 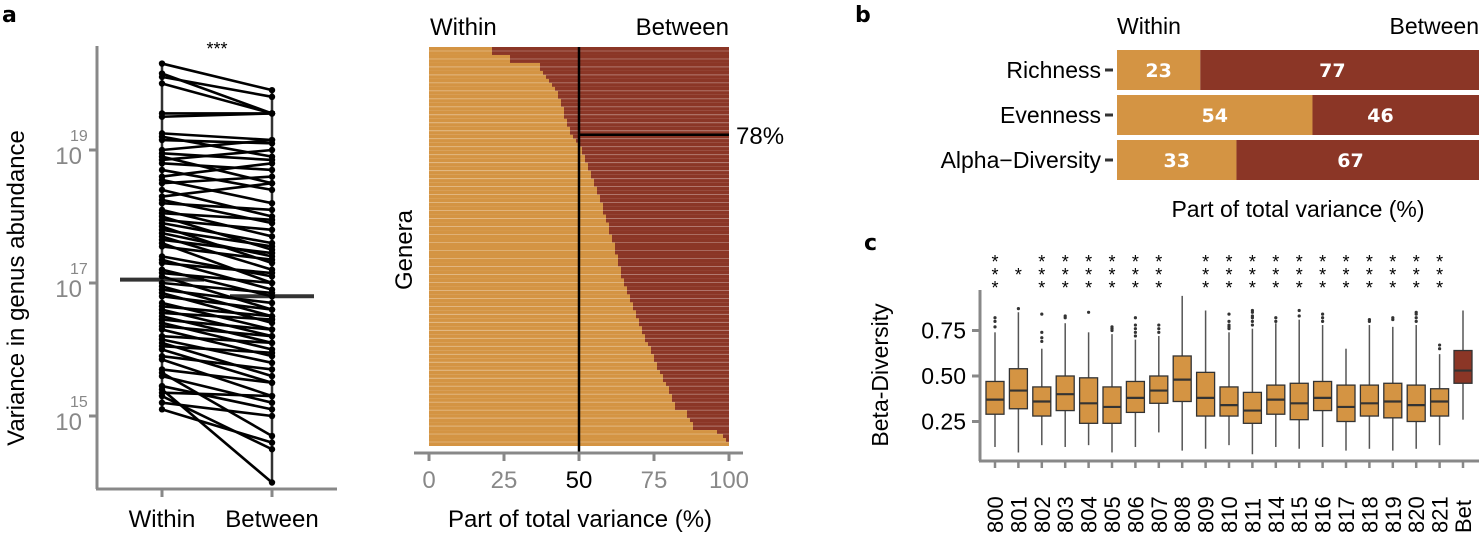 What do you see at coordinates (1434, 26) in the screenshot?
I see `panel-b-header-between: Between` at bounding box center [1434, 26].